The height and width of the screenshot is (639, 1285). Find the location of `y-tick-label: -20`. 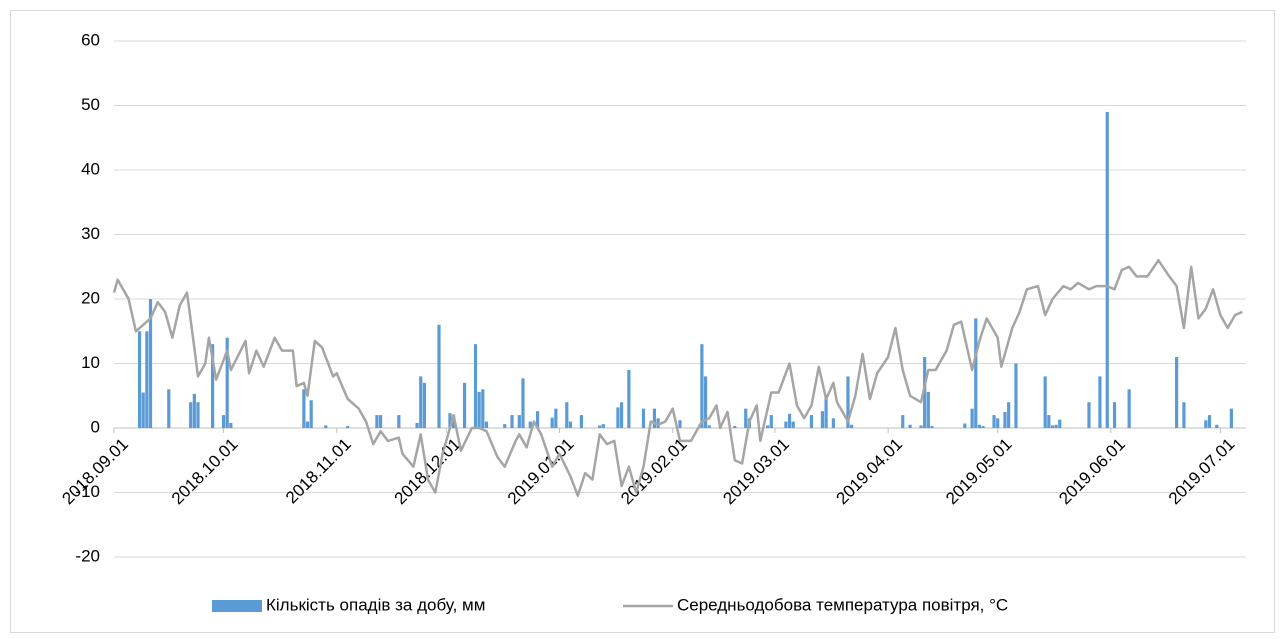

y-tick-label: -20 is located at coordinates (87, 555).